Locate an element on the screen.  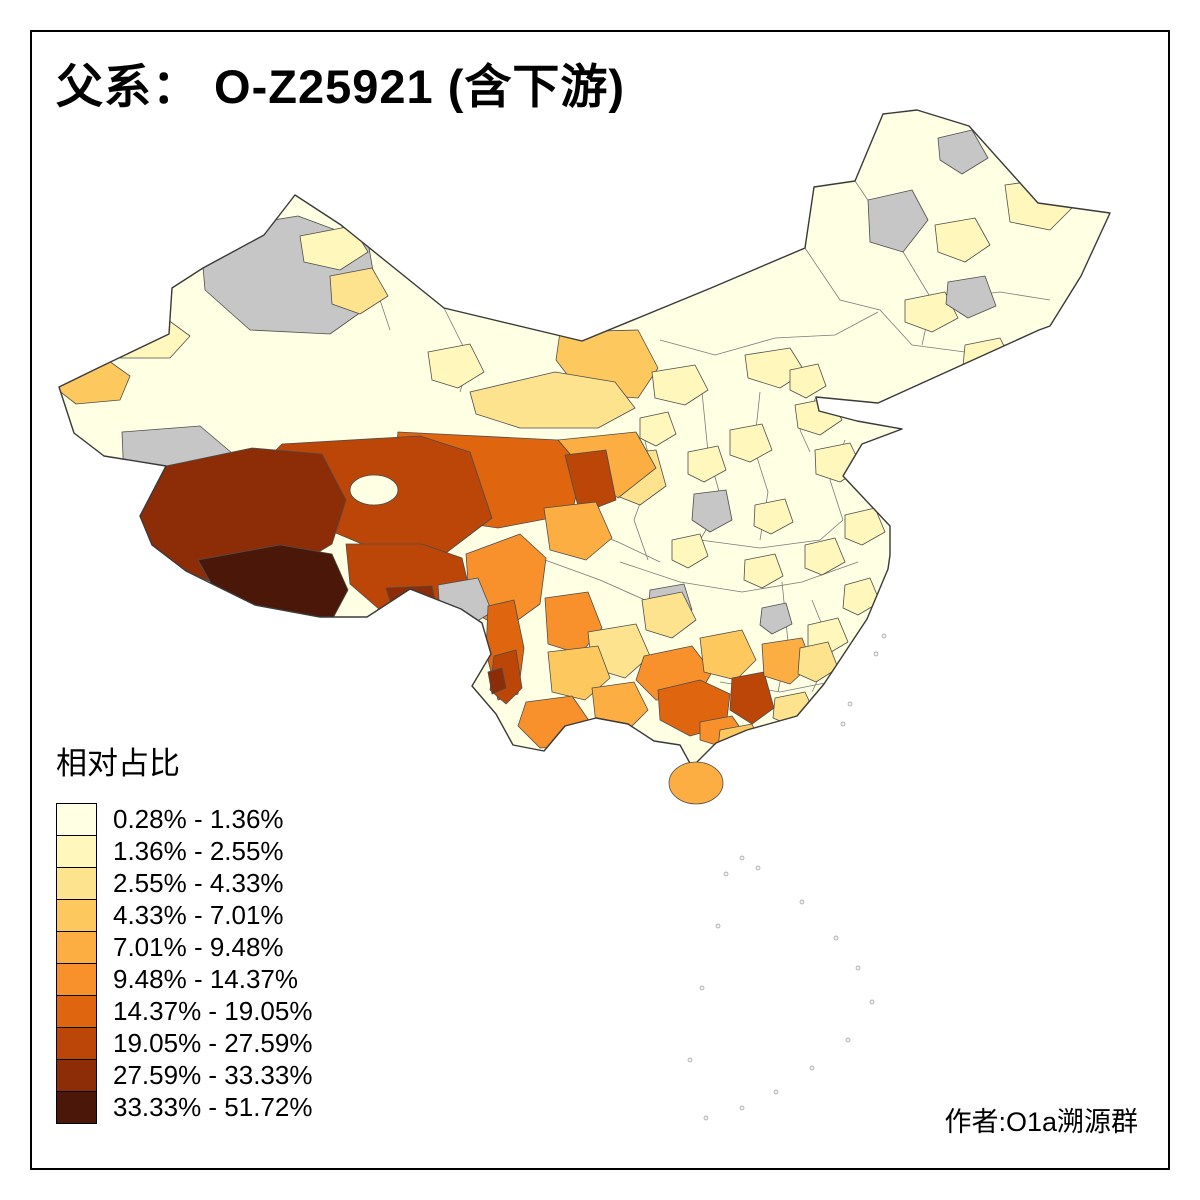
legend-title: 相对占比 is located at coordinates (118, 763).